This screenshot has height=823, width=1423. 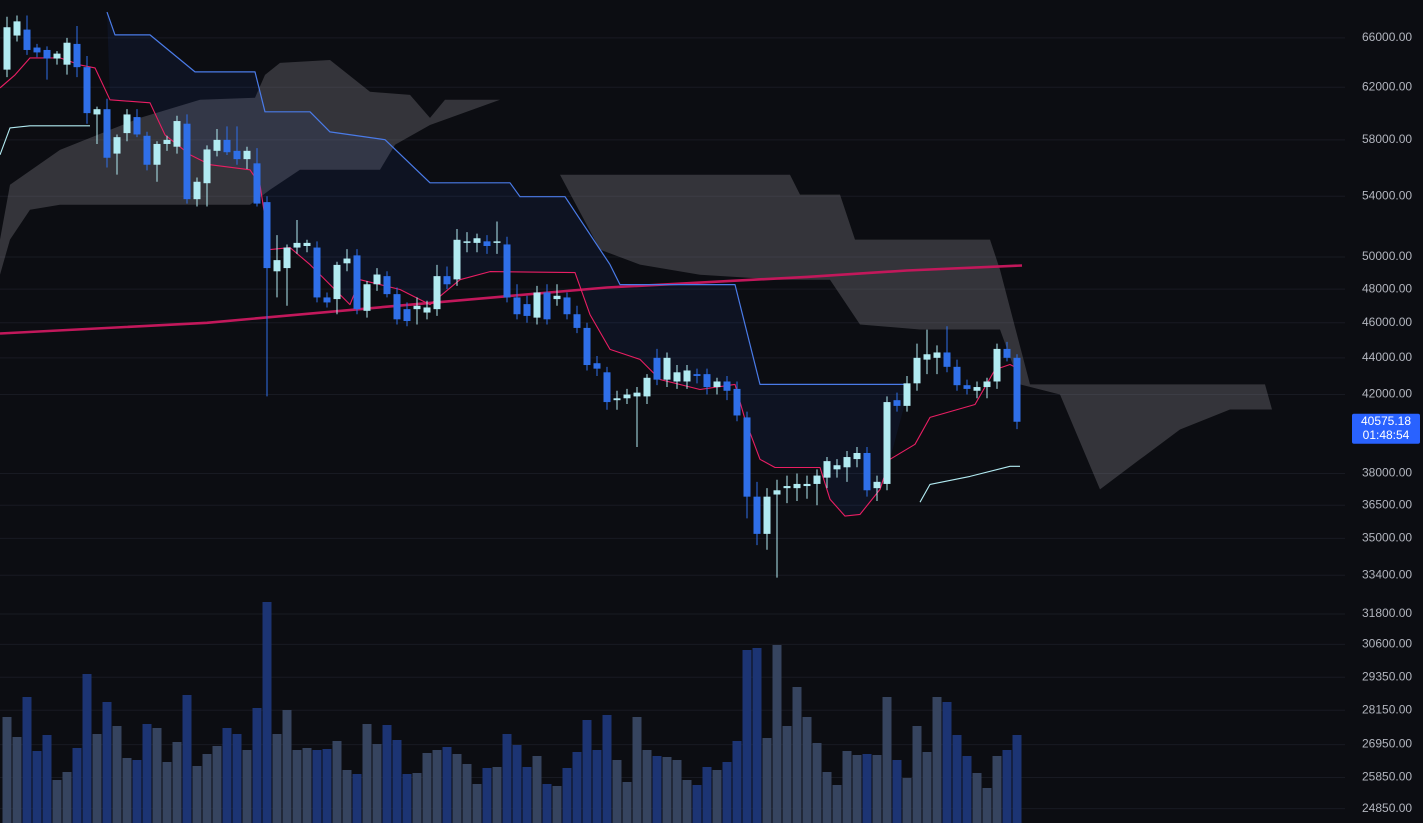 I want to click on y-tick-label: 31800.00, so click(x=1387, y=613).